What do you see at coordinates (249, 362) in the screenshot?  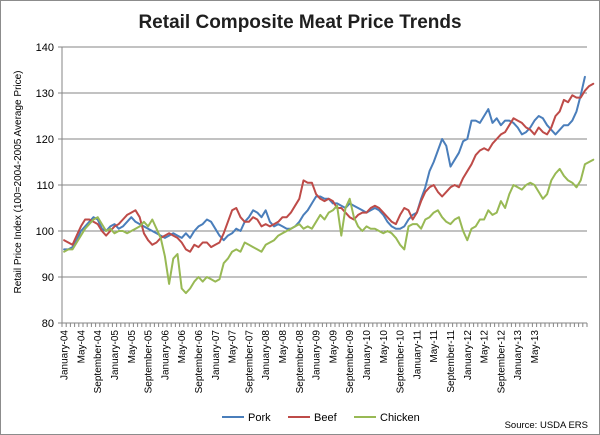 I see `x-tick-label: September-07` at bounding box center [249, 362].